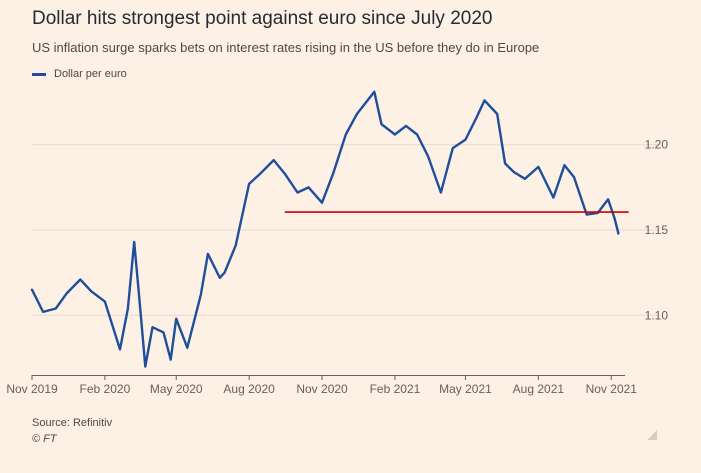 The image size is (701, 473). What do you see at coordinates (39, 74) in the screenshot?
I see `legend-swatch` at bounding box center [39, 74].